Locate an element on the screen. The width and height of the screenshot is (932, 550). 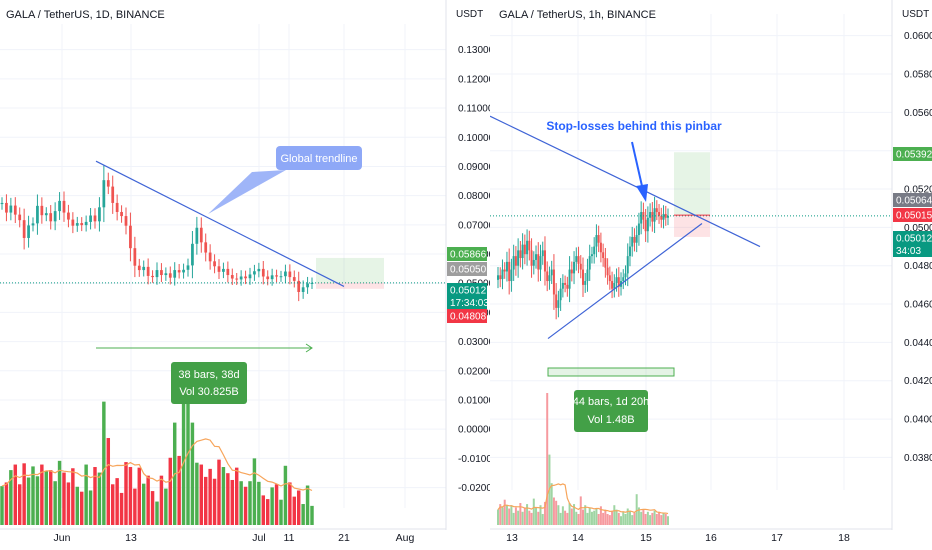
daily-callout-box is located at coordinates (319, 158).